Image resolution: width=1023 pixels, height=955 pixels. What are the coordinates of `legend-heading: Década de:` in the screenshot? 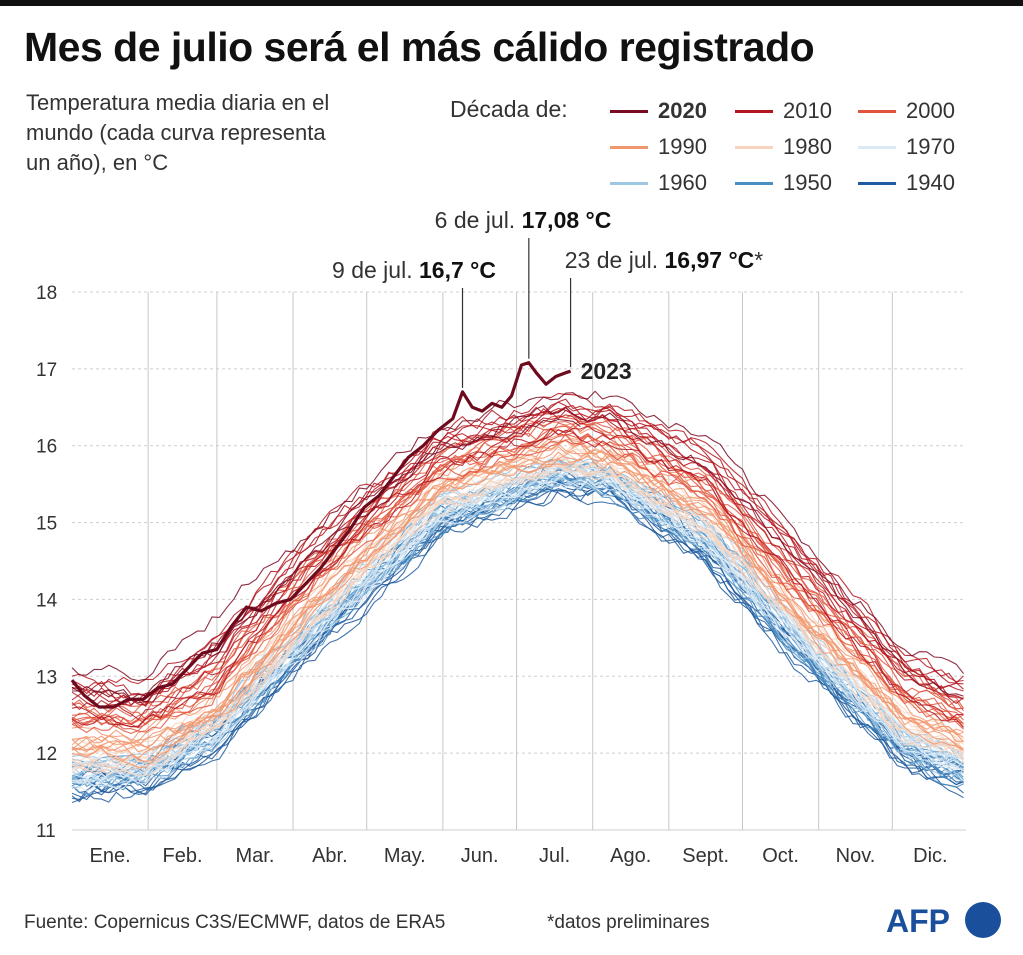 It's located at (509, 109).